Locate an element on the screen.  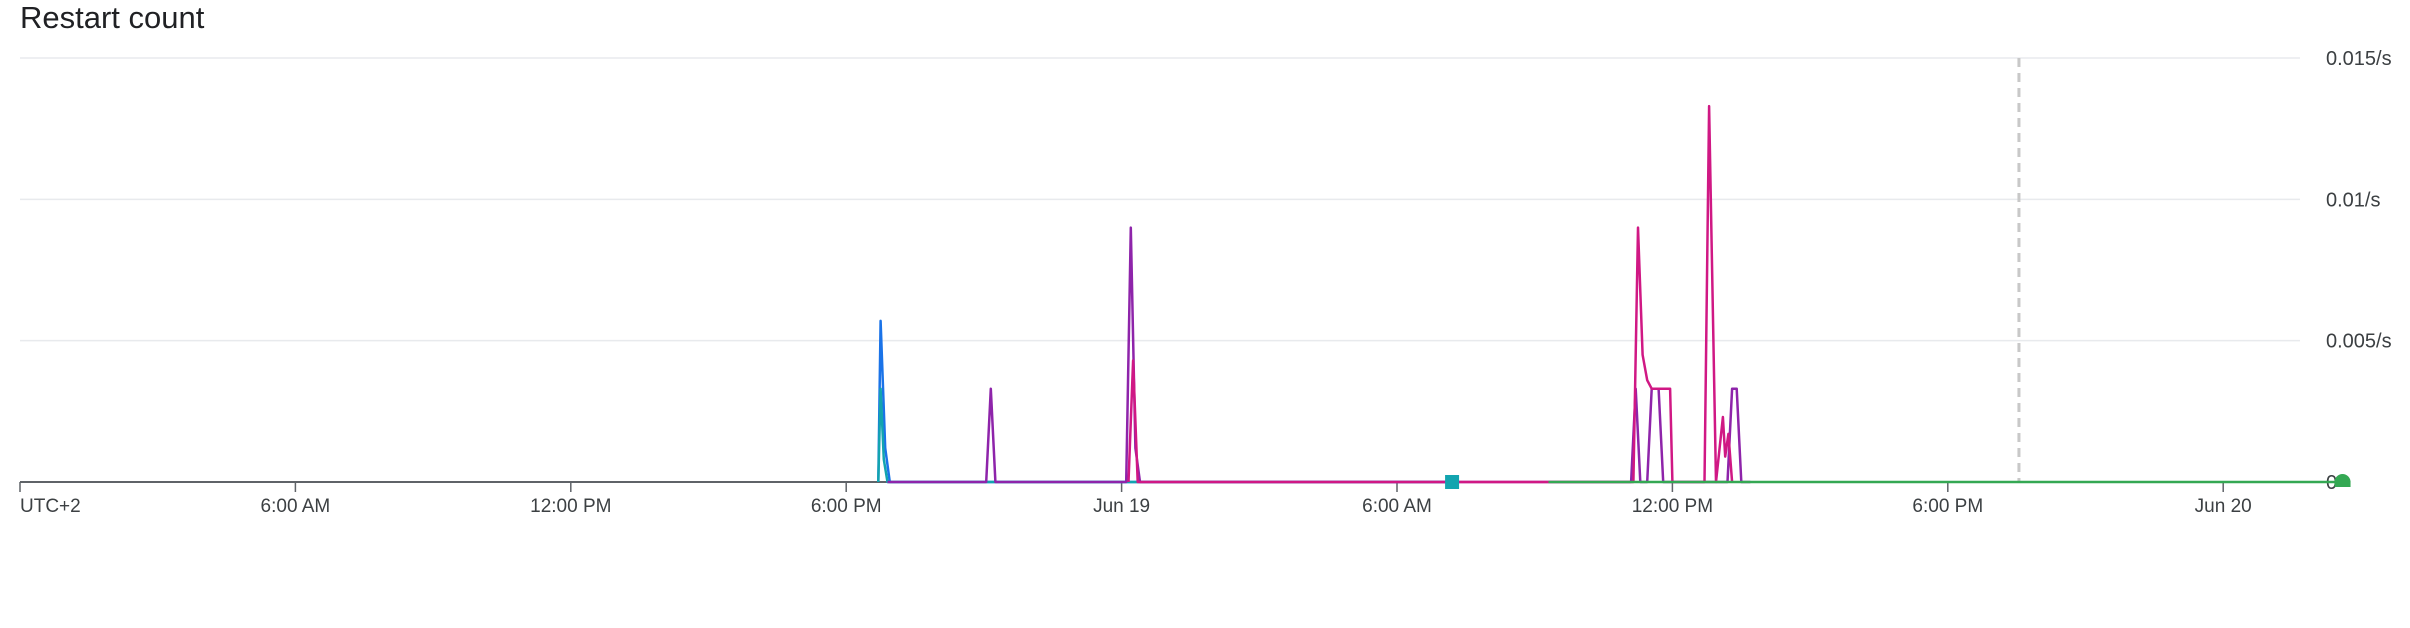
y-tick-label: 0.005/s is located at coordinates (2359, 342).